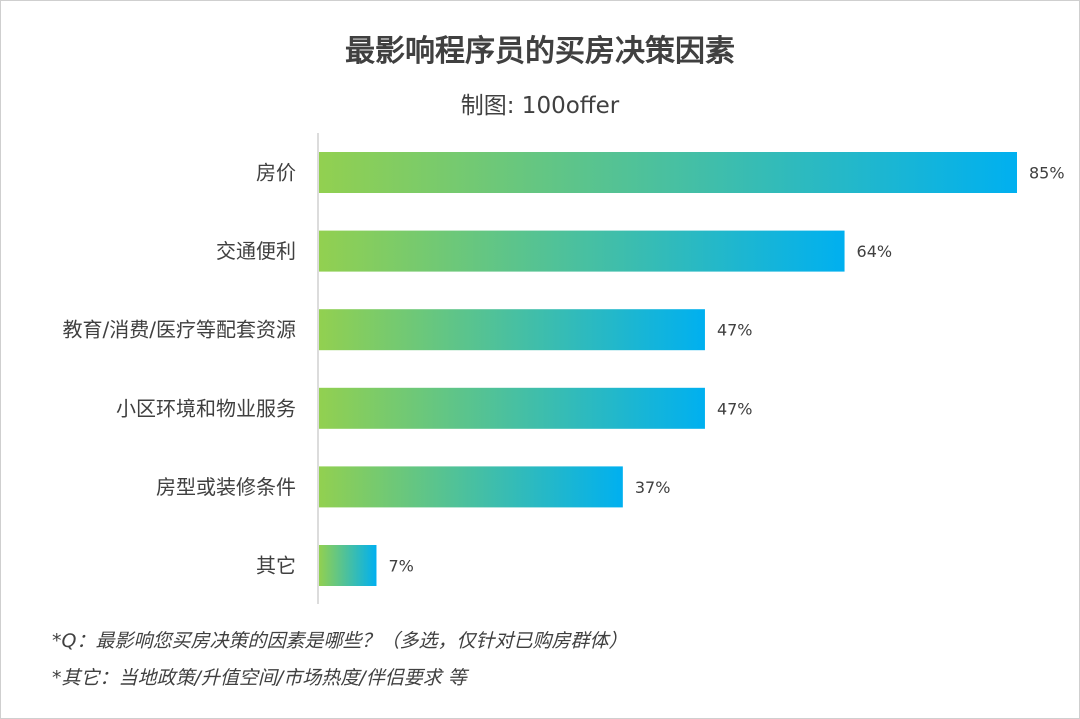 Image resolution: width=1080 pixels, height=719 pixels. I want to click on category-label: 交通便利, so click(256, 251).